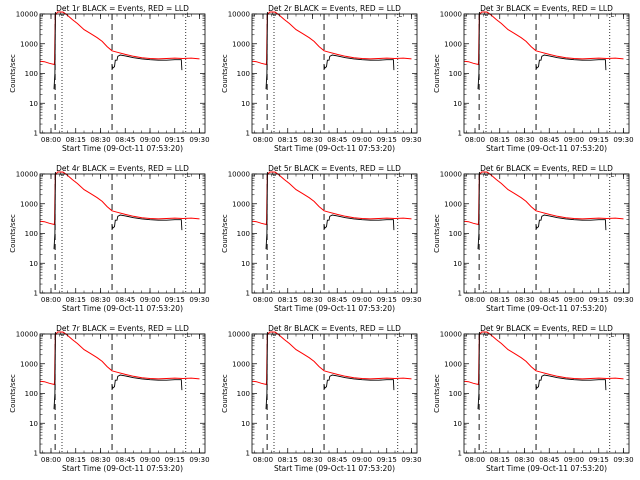  Describe the element at coordinates (122, 8) in the screenshot. I see `plot-title: Det 1r BLACK = Events, RED = LLD` at that location.